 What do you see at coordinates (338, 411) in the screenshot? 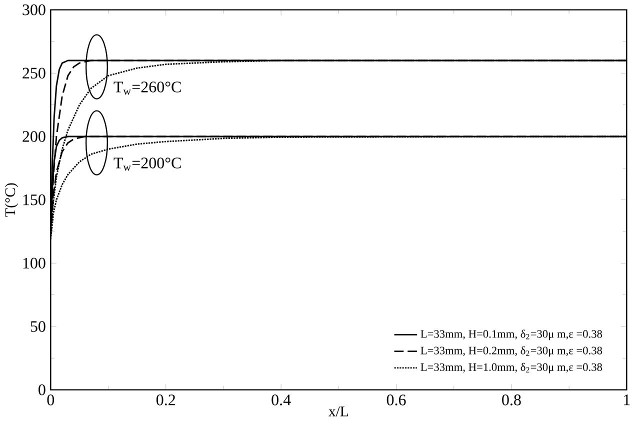
I see `x-axis-title: x/L` at bounding box center [338, 411].